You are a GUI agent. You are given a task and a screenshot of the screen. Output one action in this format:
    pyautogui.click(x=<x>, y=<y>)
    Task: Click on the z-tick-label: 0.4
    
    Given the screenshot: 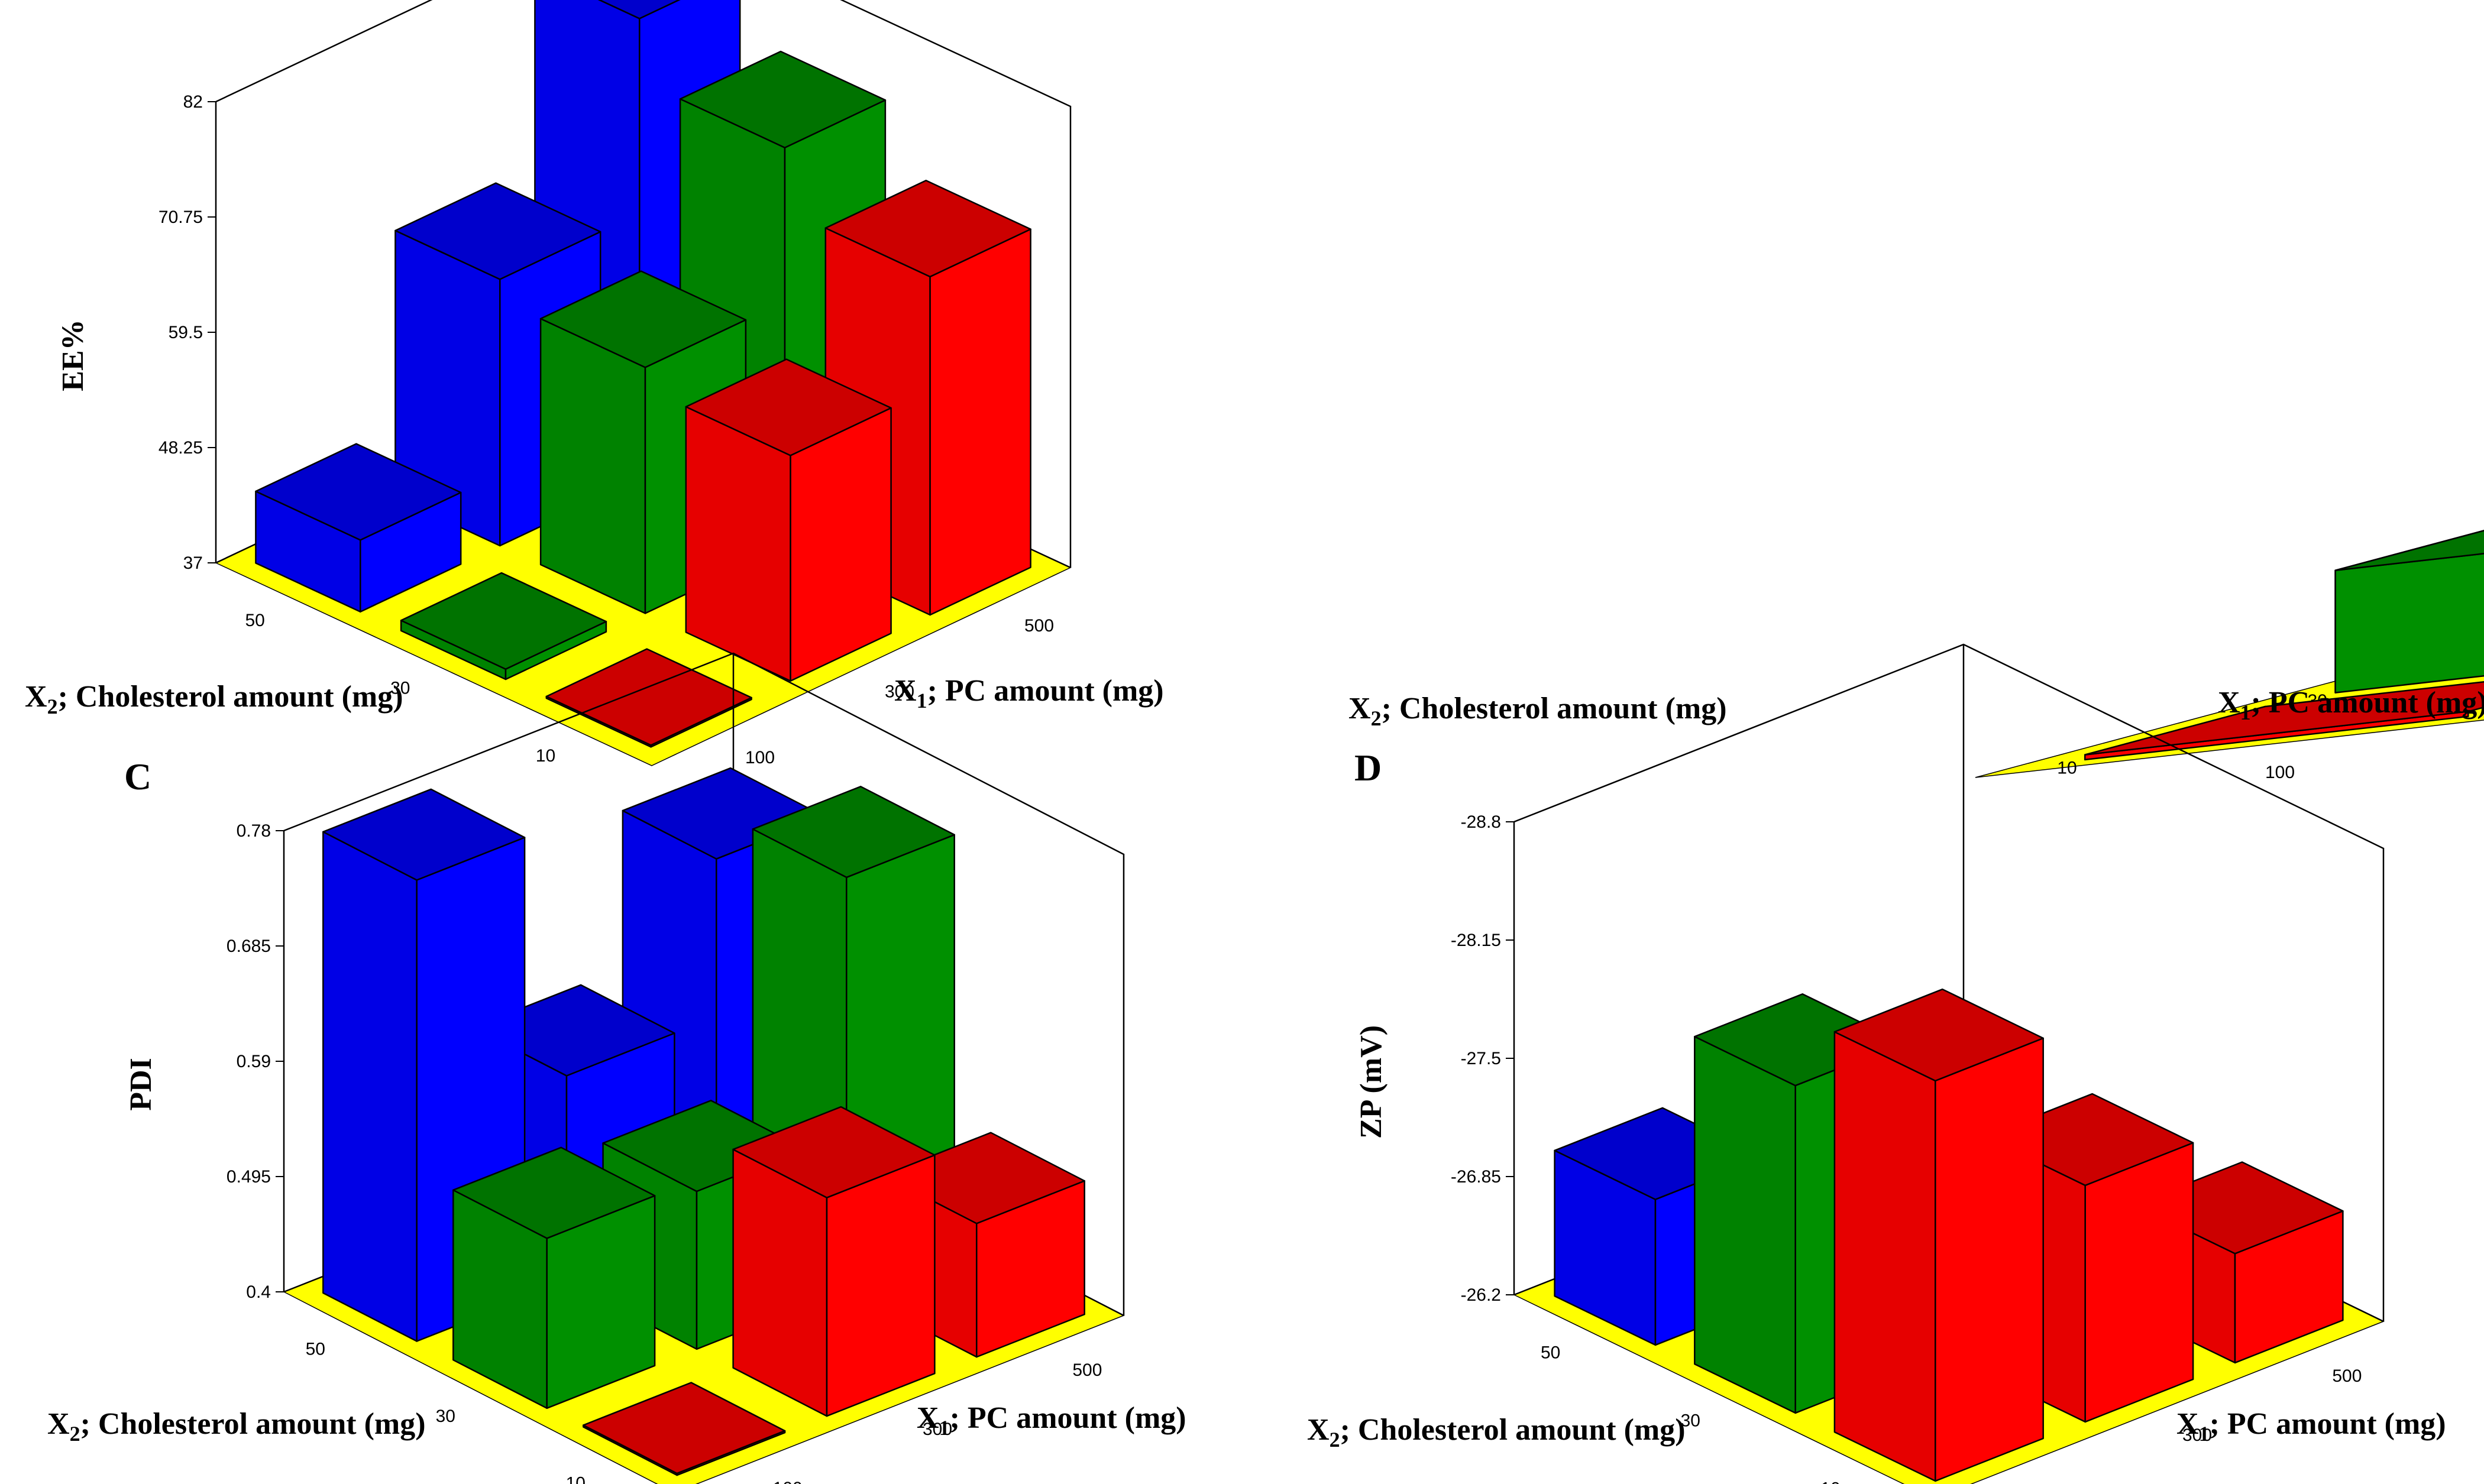 What is the action you would take?
    pyautogui.click(x=258, y=1292)
    